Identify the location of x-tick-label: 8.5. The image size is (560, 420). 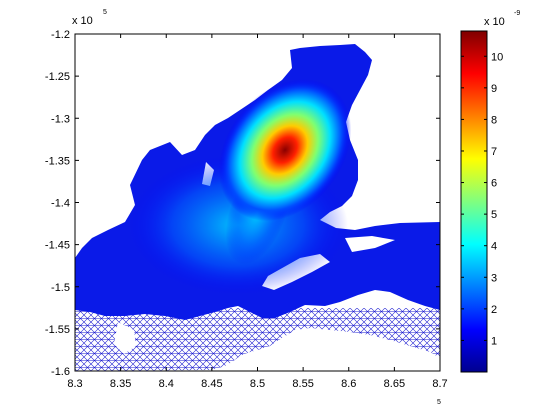
(257, 384).